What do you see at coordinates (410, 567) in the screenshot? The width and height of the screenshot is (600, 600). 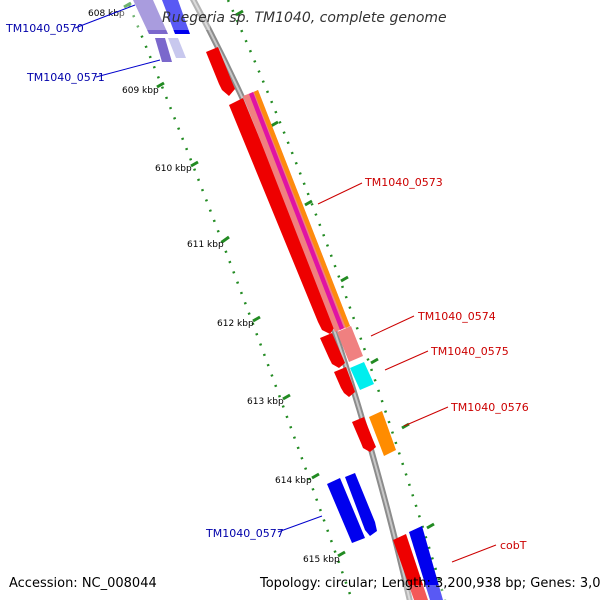 I see `gene-cobt-red` at bounding box center [410, 567].